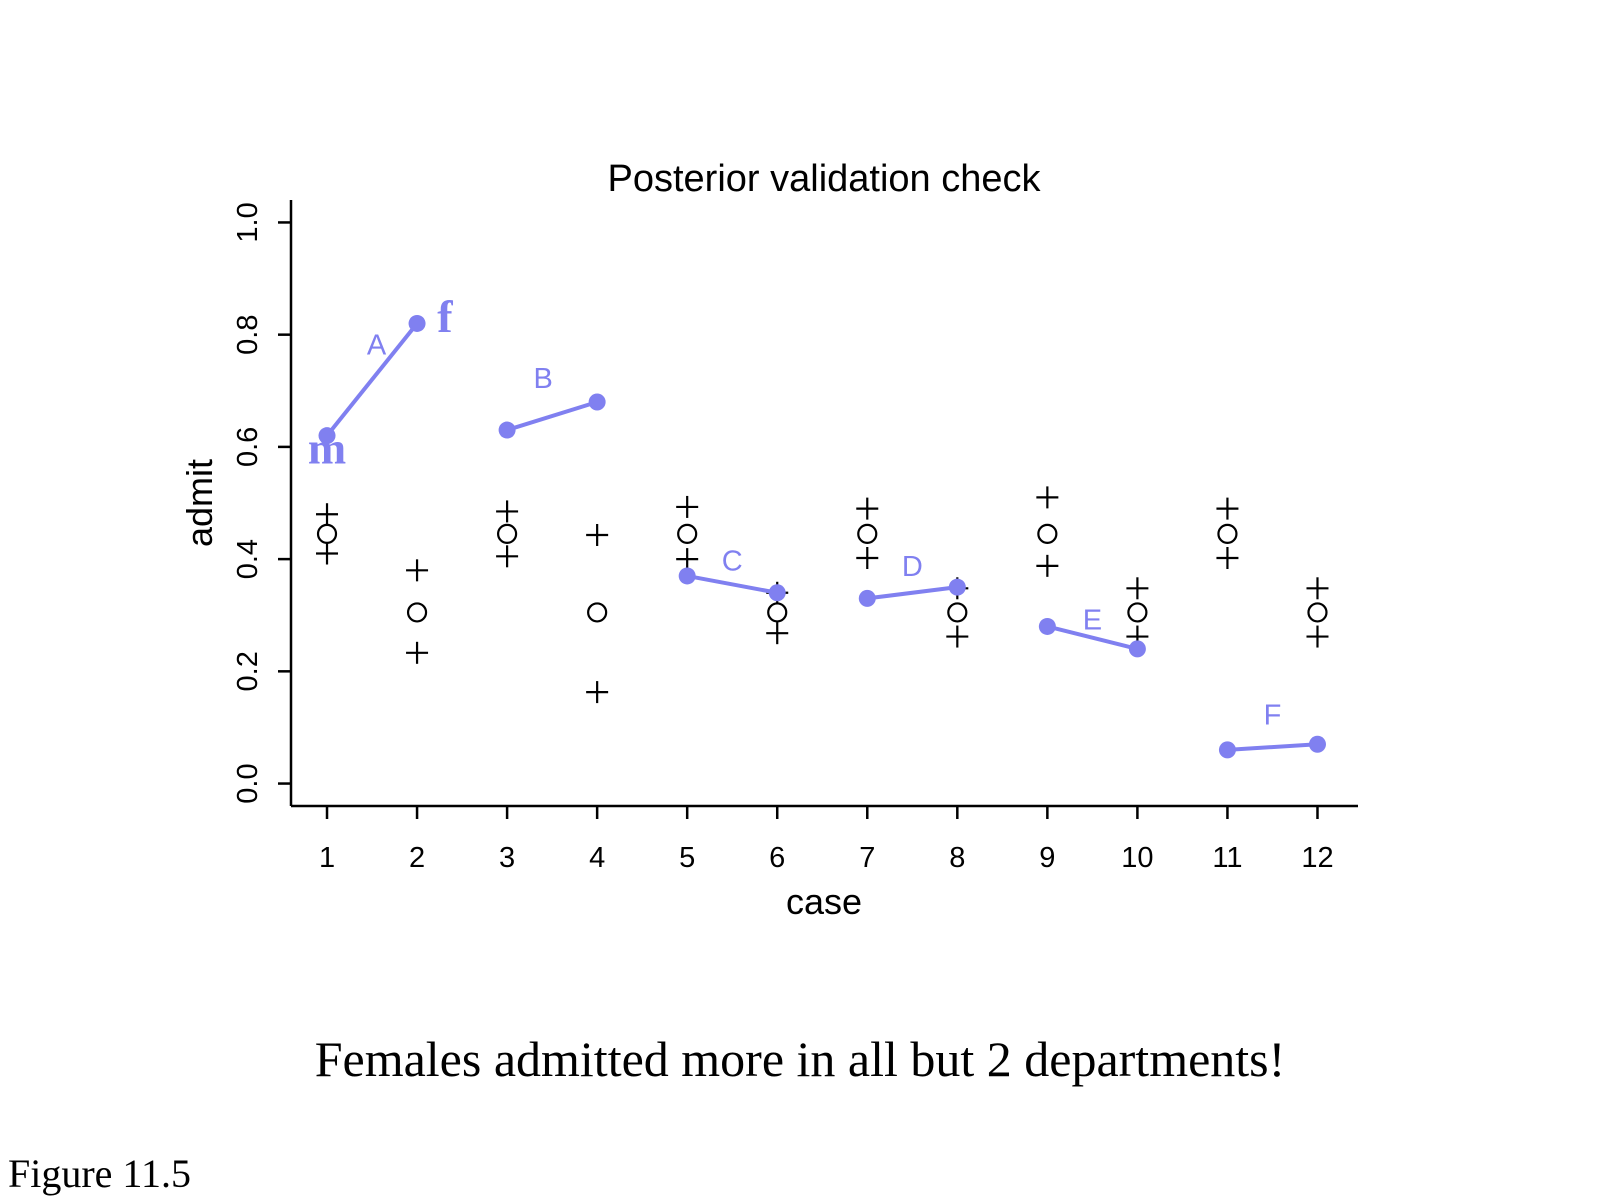 The height and width of the screenshot is (1200, 1600). What do you see at coordinates (825, 179) in the screenshot?
I see `chart-title: Posterior validation check` at bounding box center [825, 179].